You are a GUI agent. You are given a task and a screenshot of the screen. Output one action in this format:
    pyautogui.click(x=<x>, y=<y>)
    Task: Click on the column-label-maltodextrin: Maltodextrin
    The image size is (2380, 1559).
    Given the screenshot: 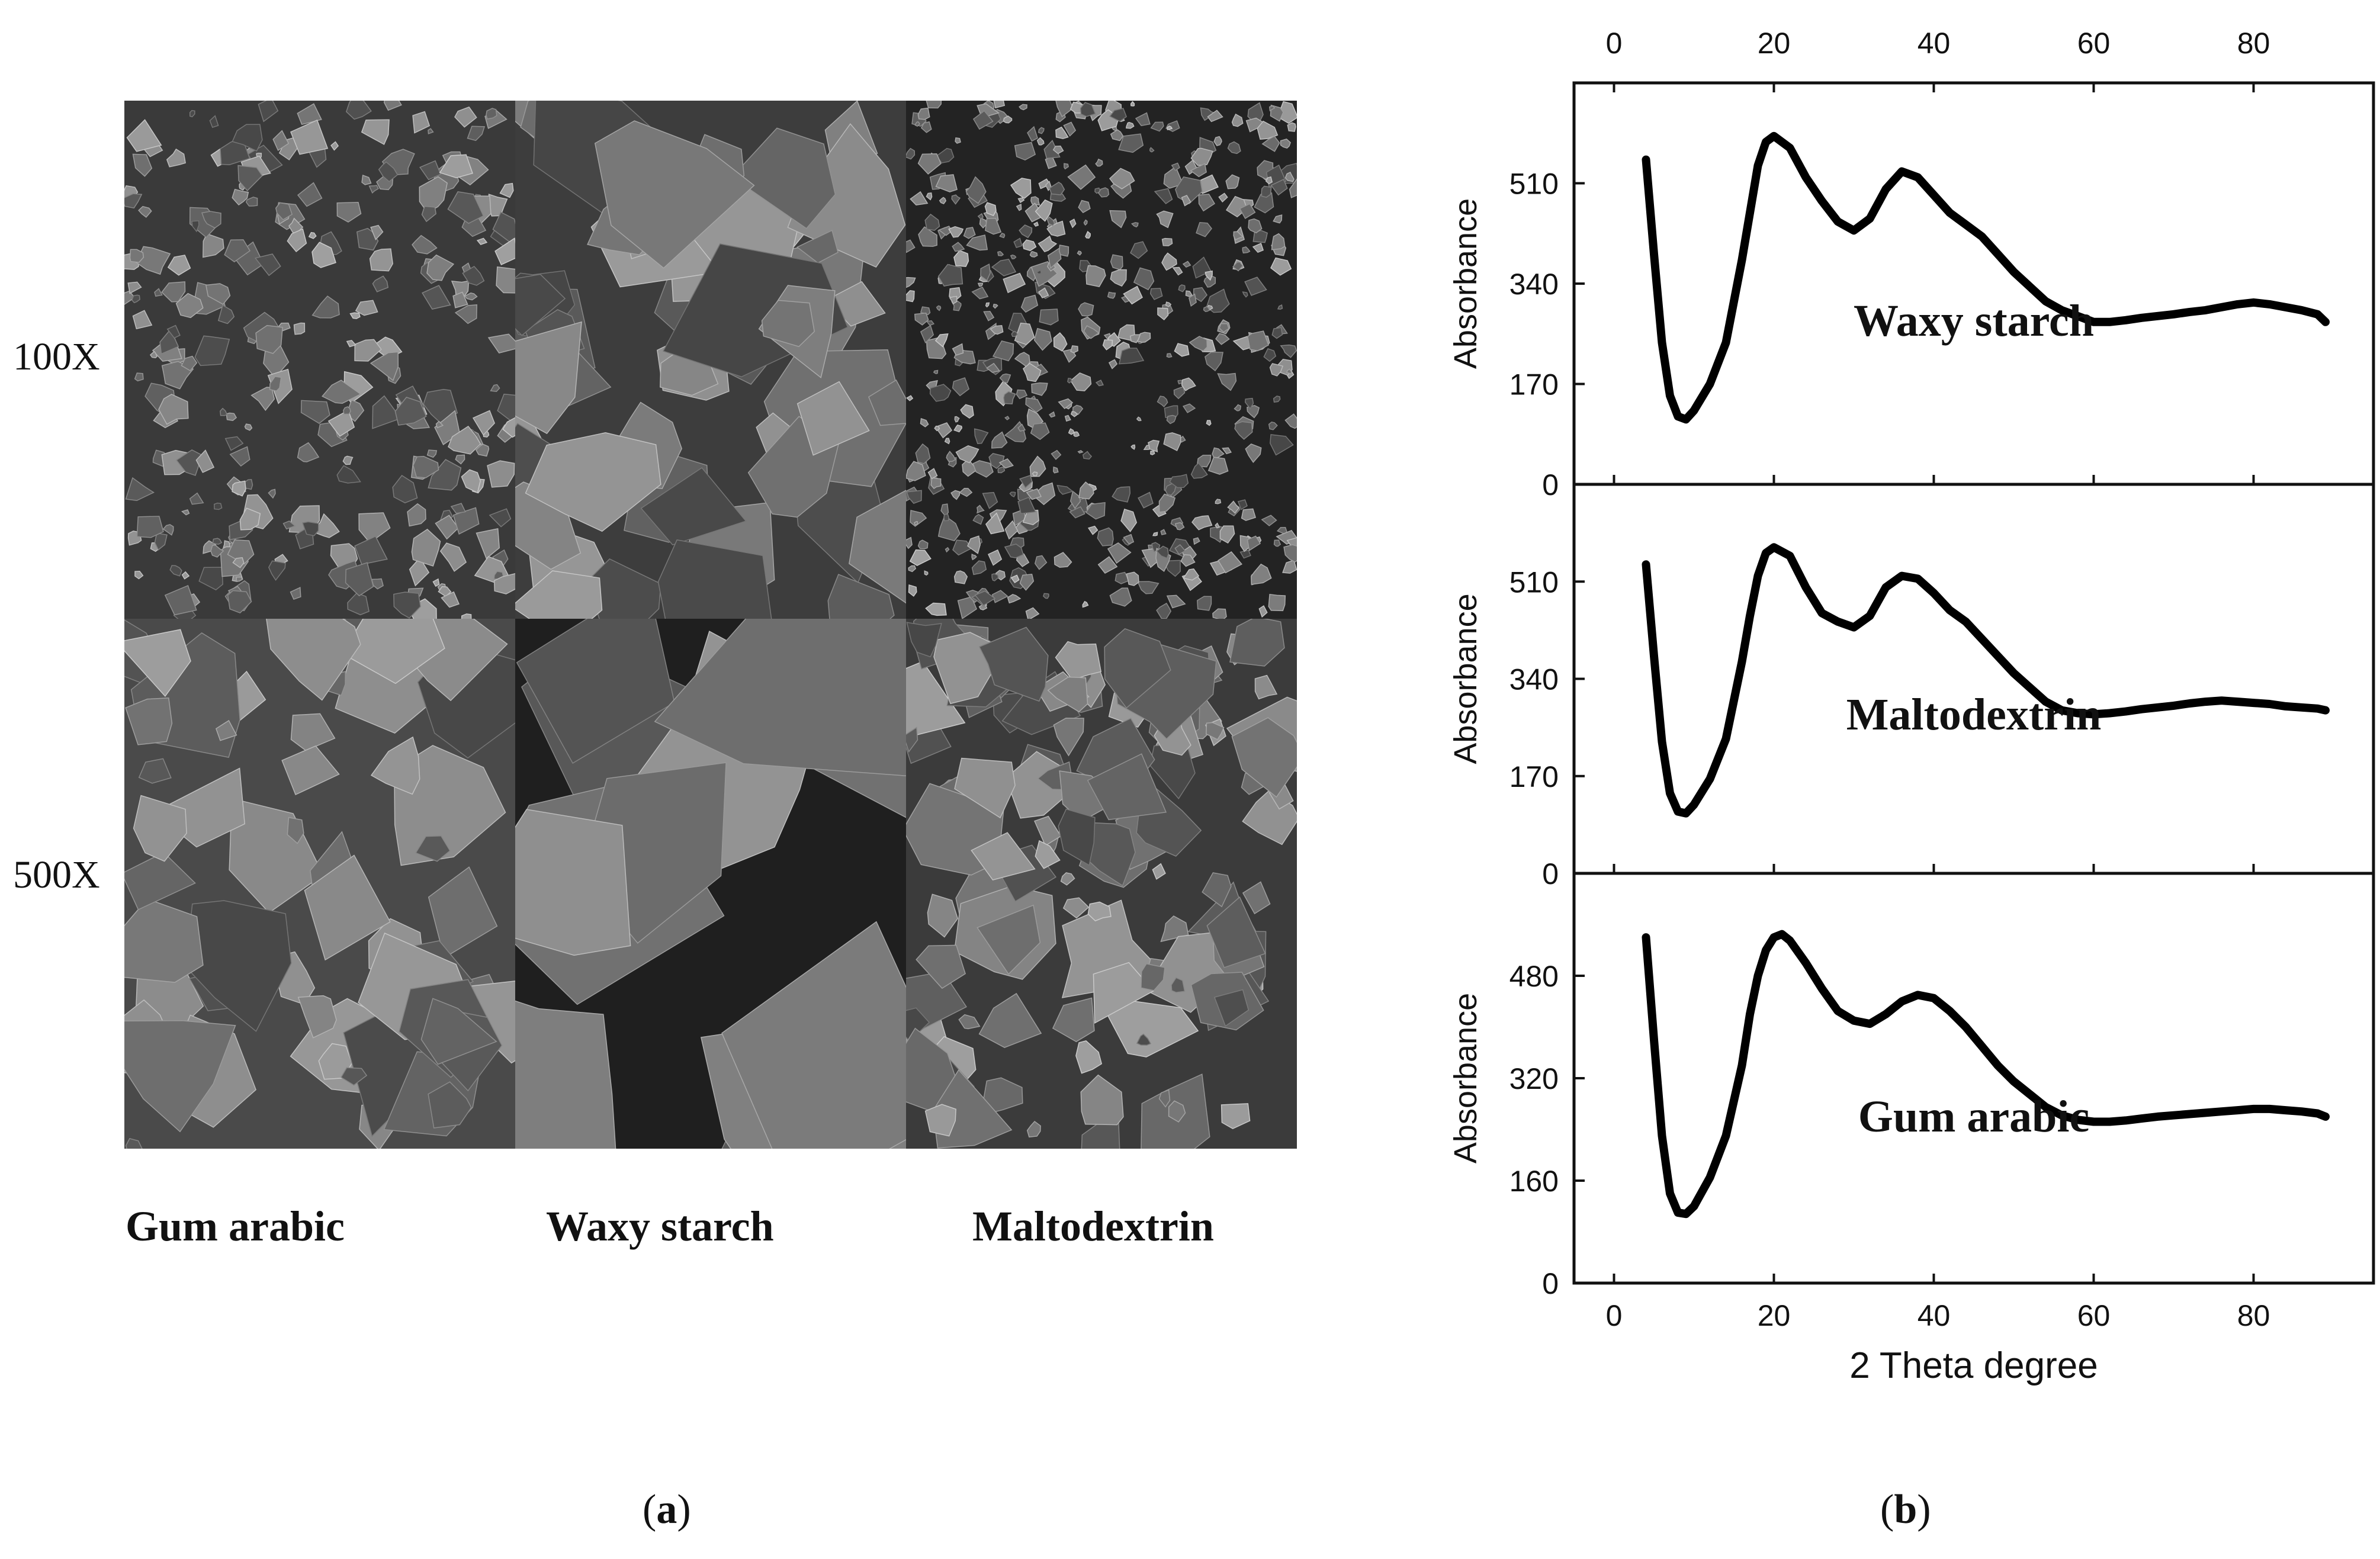 What is the action you would take?
    pyautogui.click(x=1093, y=1226)
    